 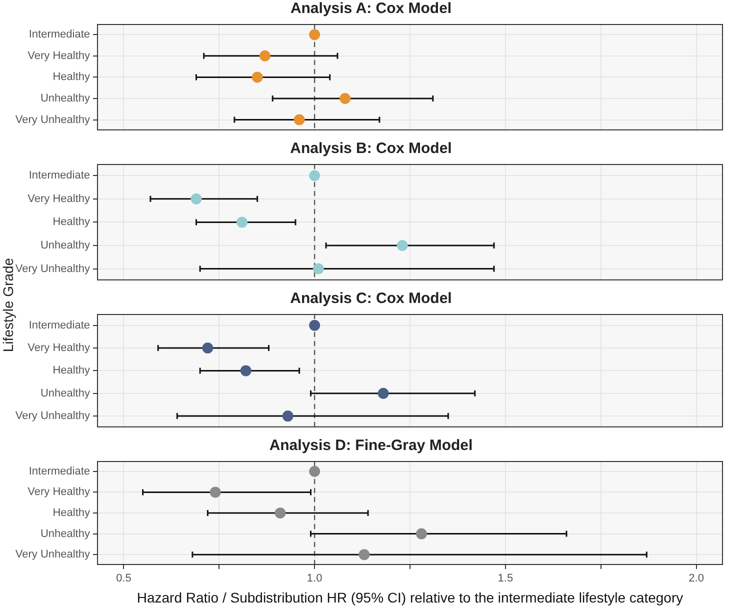 I want to click on x-tick-label: 1.0, so click(x=314, y=578).